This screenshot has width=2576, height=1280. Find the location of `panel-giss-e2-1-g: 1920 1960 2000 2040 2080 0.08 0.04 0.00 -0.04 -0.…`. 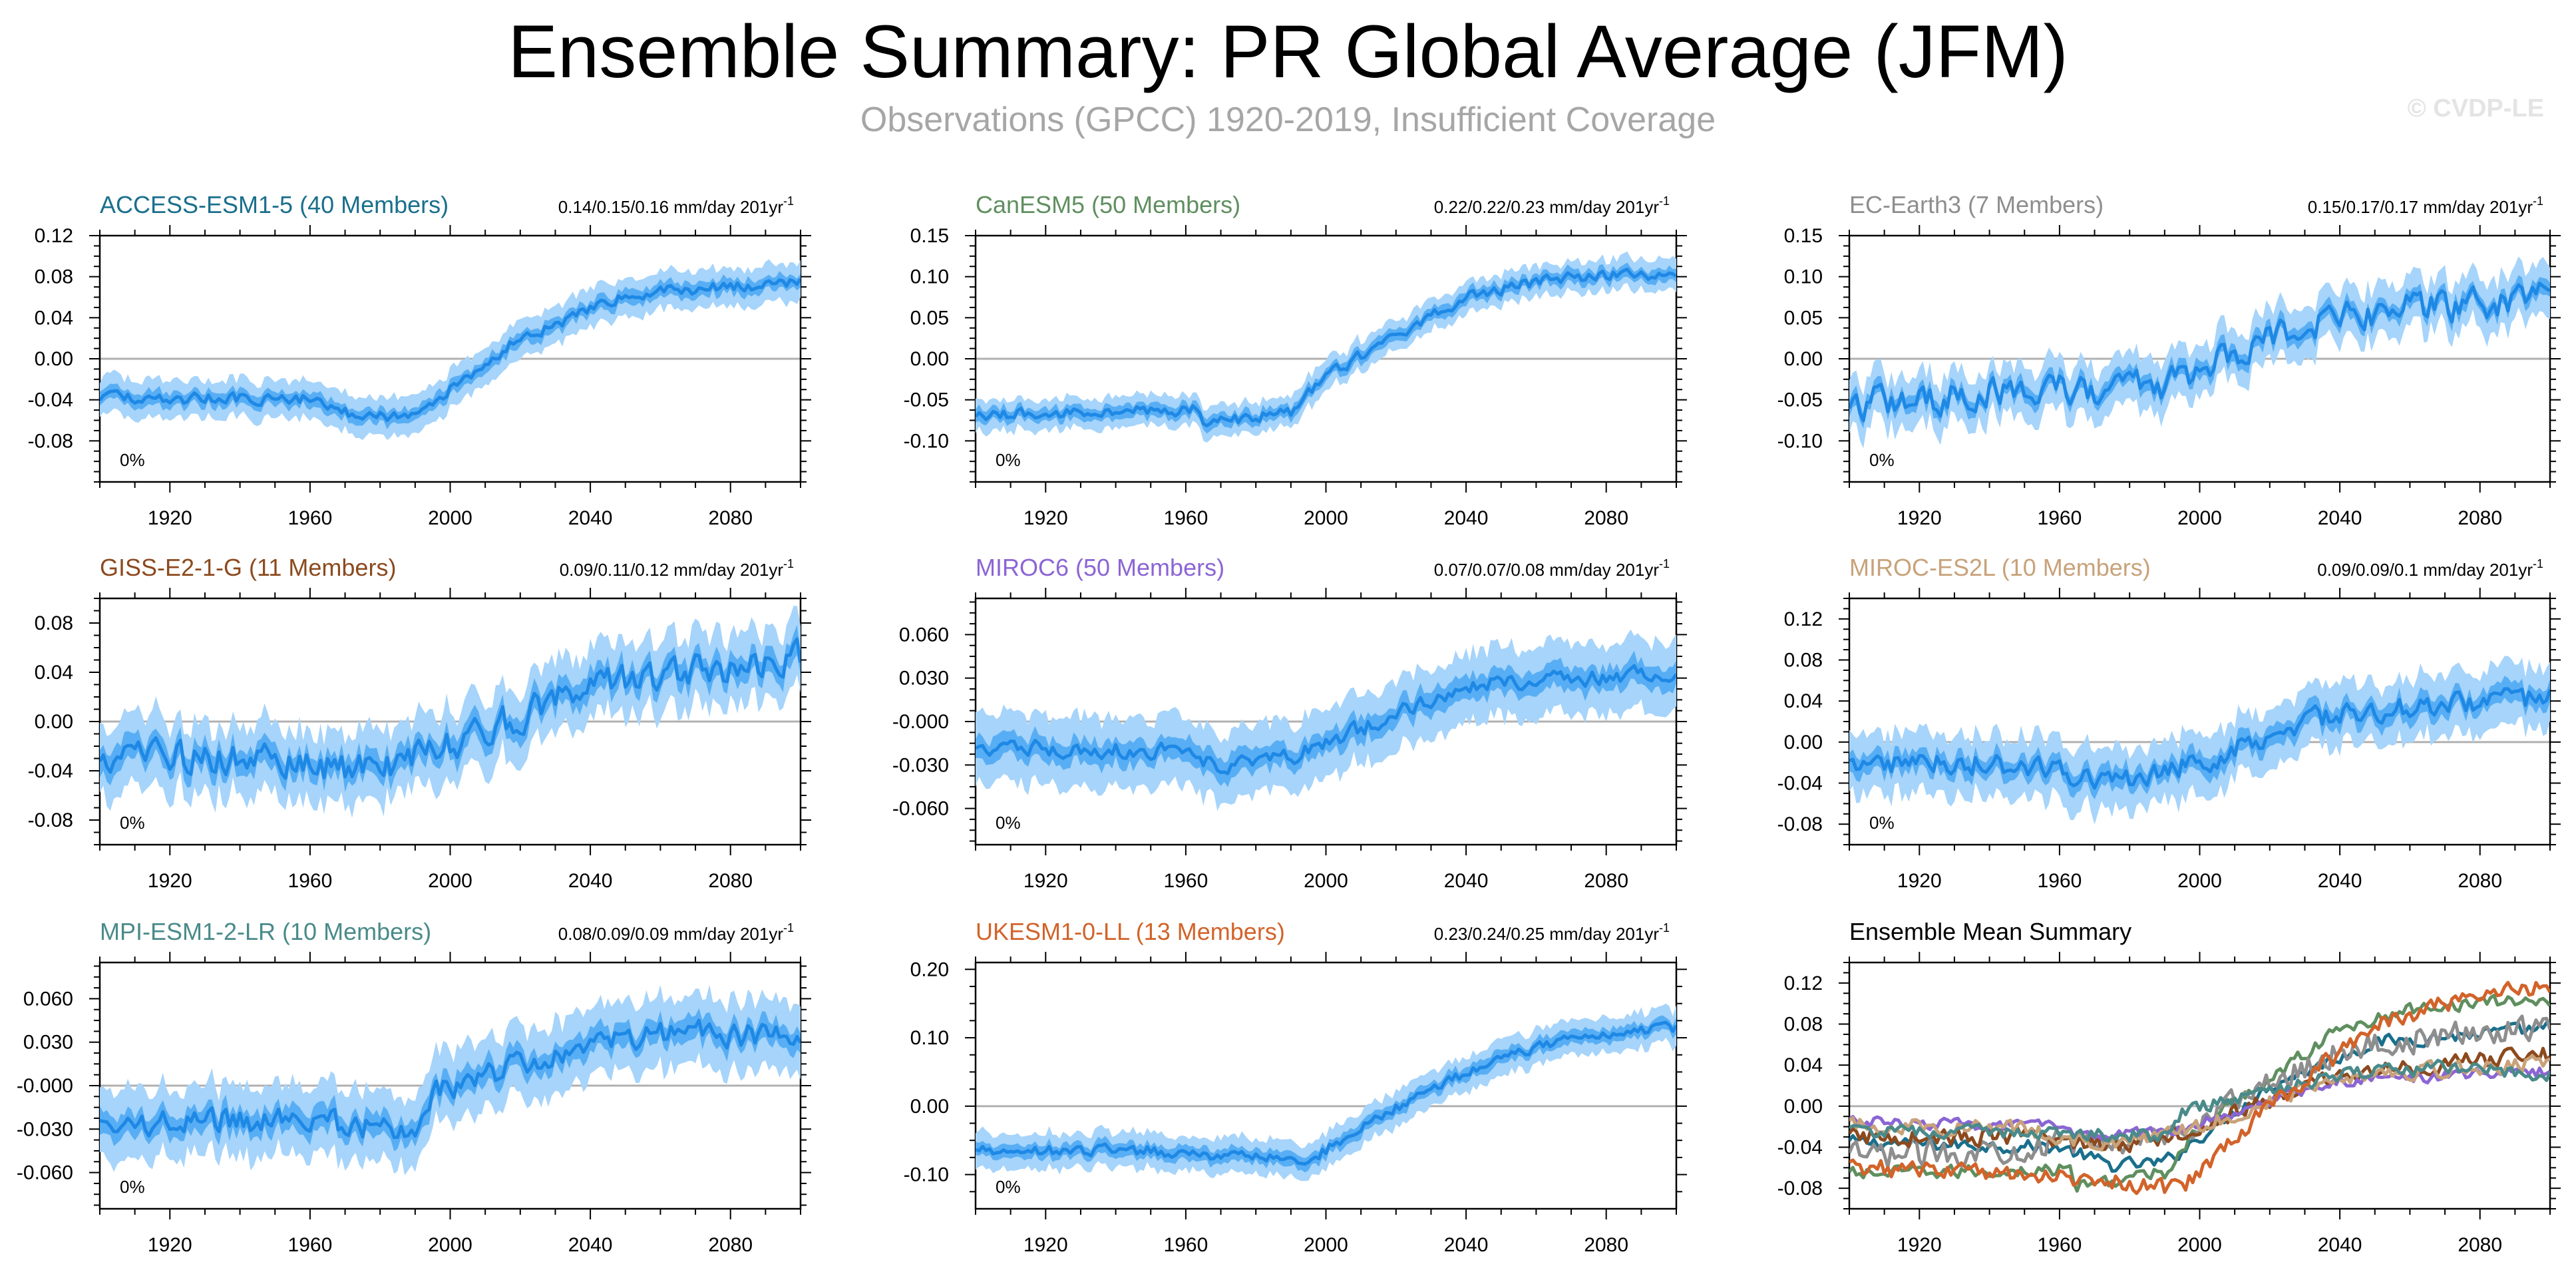

panel-giss-e2-1-g: 1920 1960 2000 2040 2080 0.08 0.04 0.00 -0.04 -0.… is located at coordinates (420, 723).